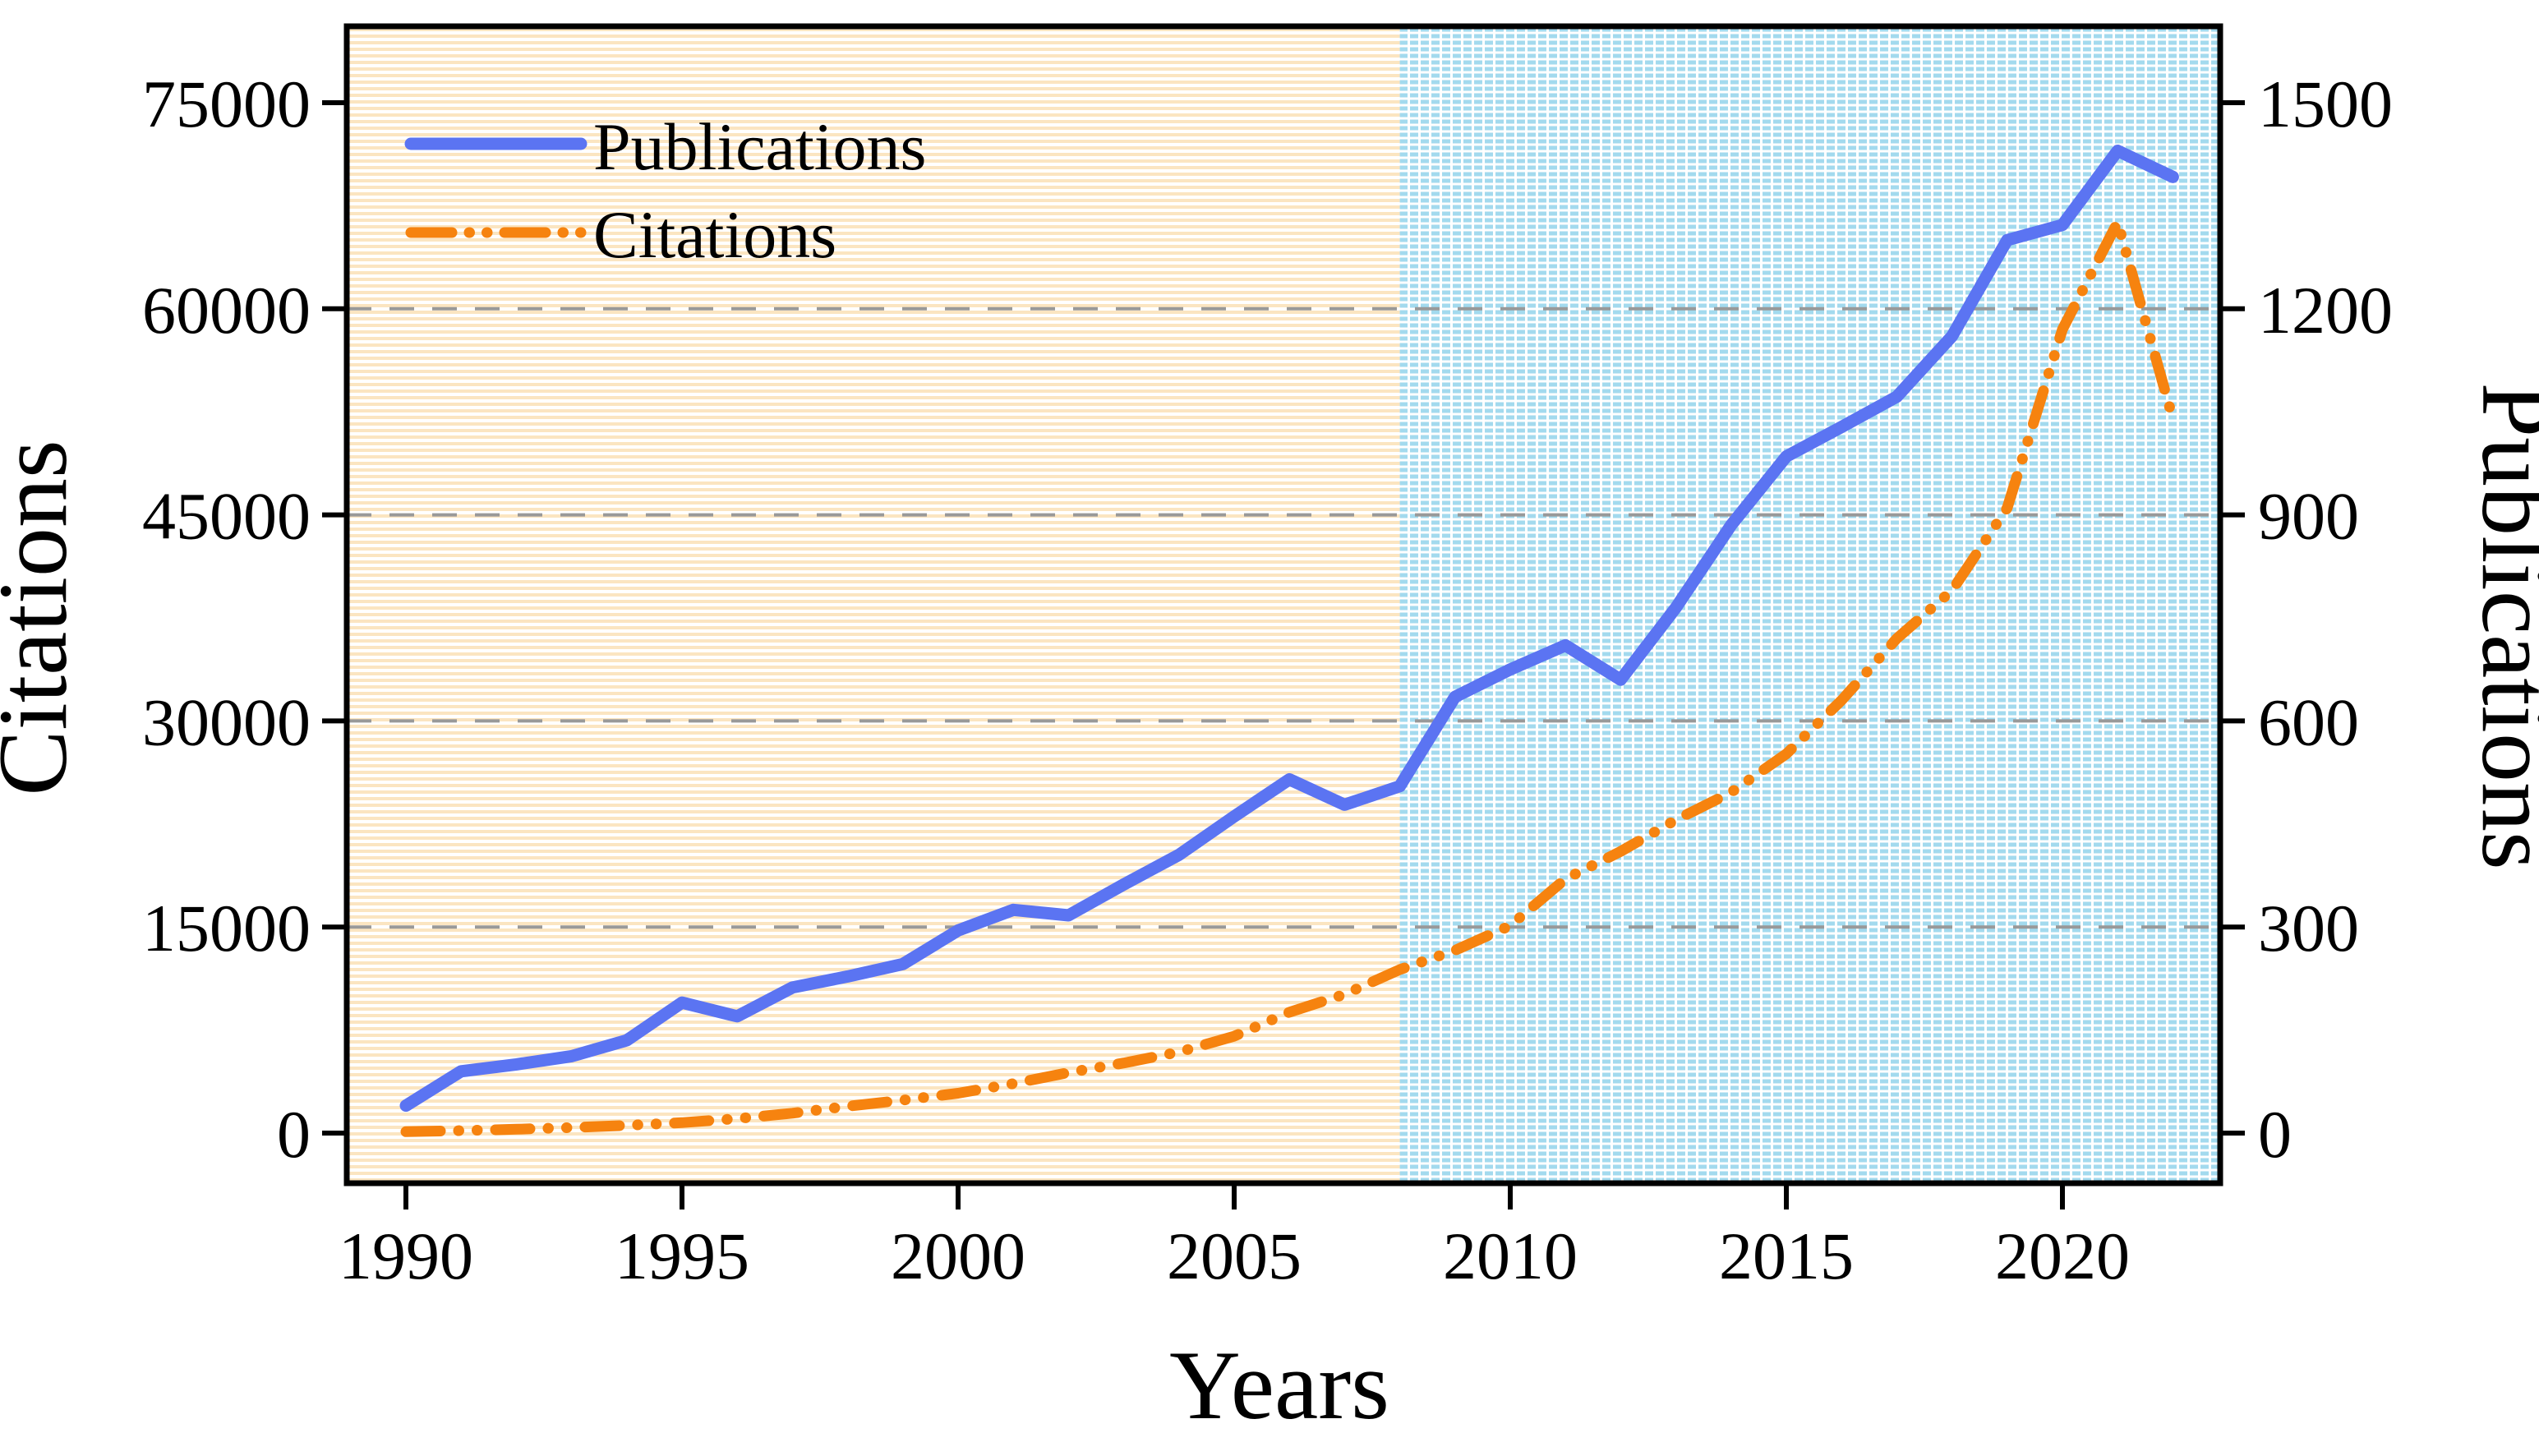 This screenshot has height=1456, width=2539. I want to click on x-tick-label: 2005, so click(1234, 1256).